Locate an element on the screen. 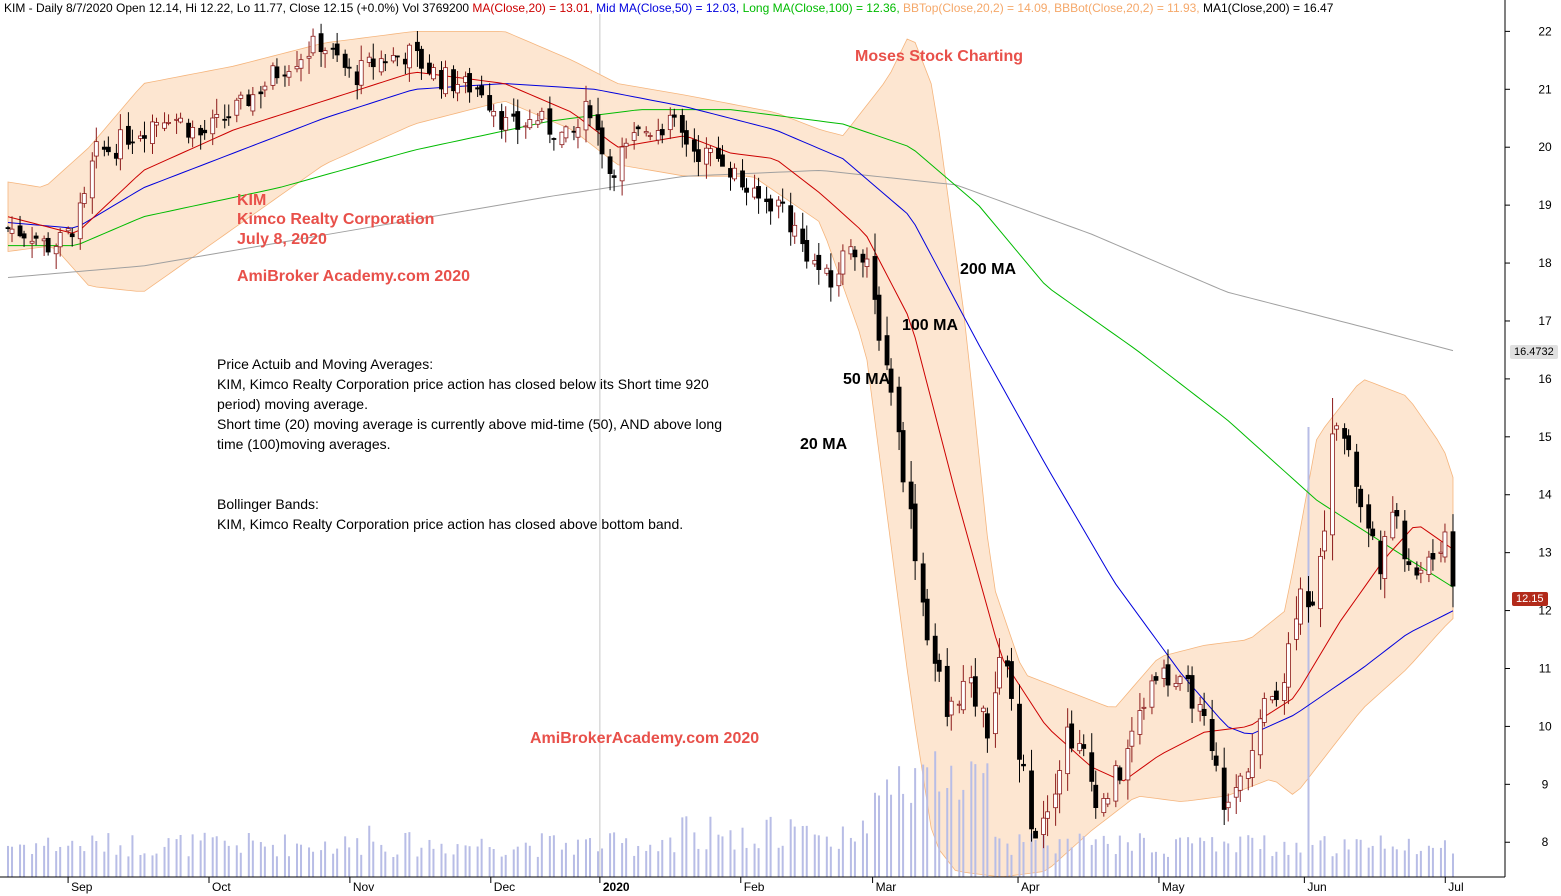 Image resolution: width=1561 pixels, height=896 pixels. y-tick-label: 8 is located at coordinates (1545, 842).